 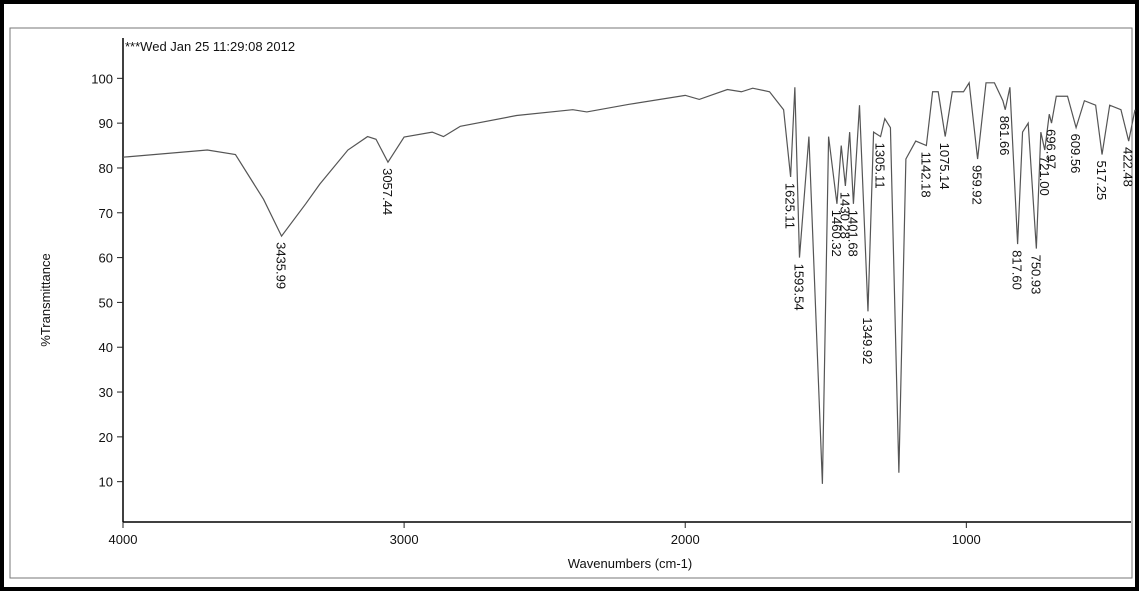 What do you see at coordinates (102, 78) in the screenshot?
I see `y-tick-label: 100` at bounding box center [102, 78].